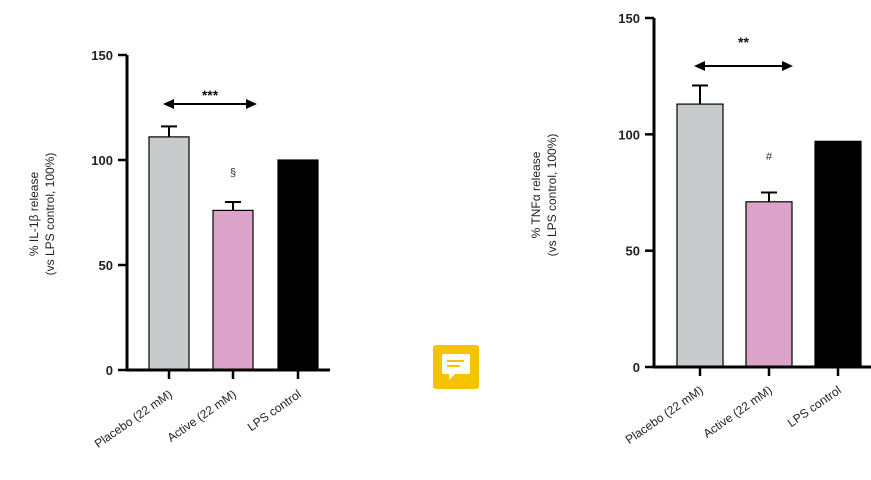 This screenshot has height=480, width=871. What do you see at coordinates (536, 194) in the screenshot?
I see `y-axis-label-line: % TNFα release` at bounding box center [536, 194].